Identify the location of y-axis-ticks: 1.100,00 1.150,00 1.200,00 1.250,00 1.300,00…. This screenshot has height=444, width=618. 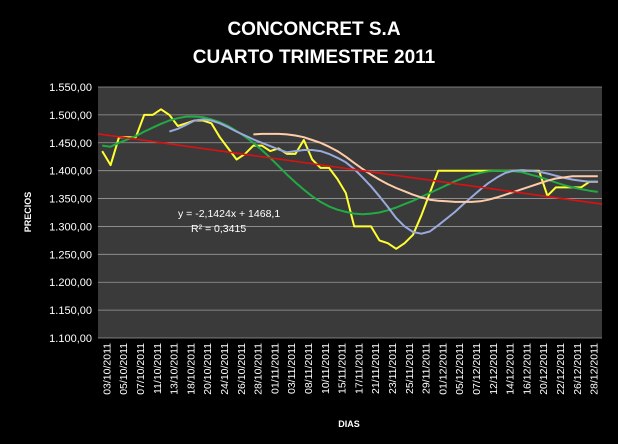
(70, 213).